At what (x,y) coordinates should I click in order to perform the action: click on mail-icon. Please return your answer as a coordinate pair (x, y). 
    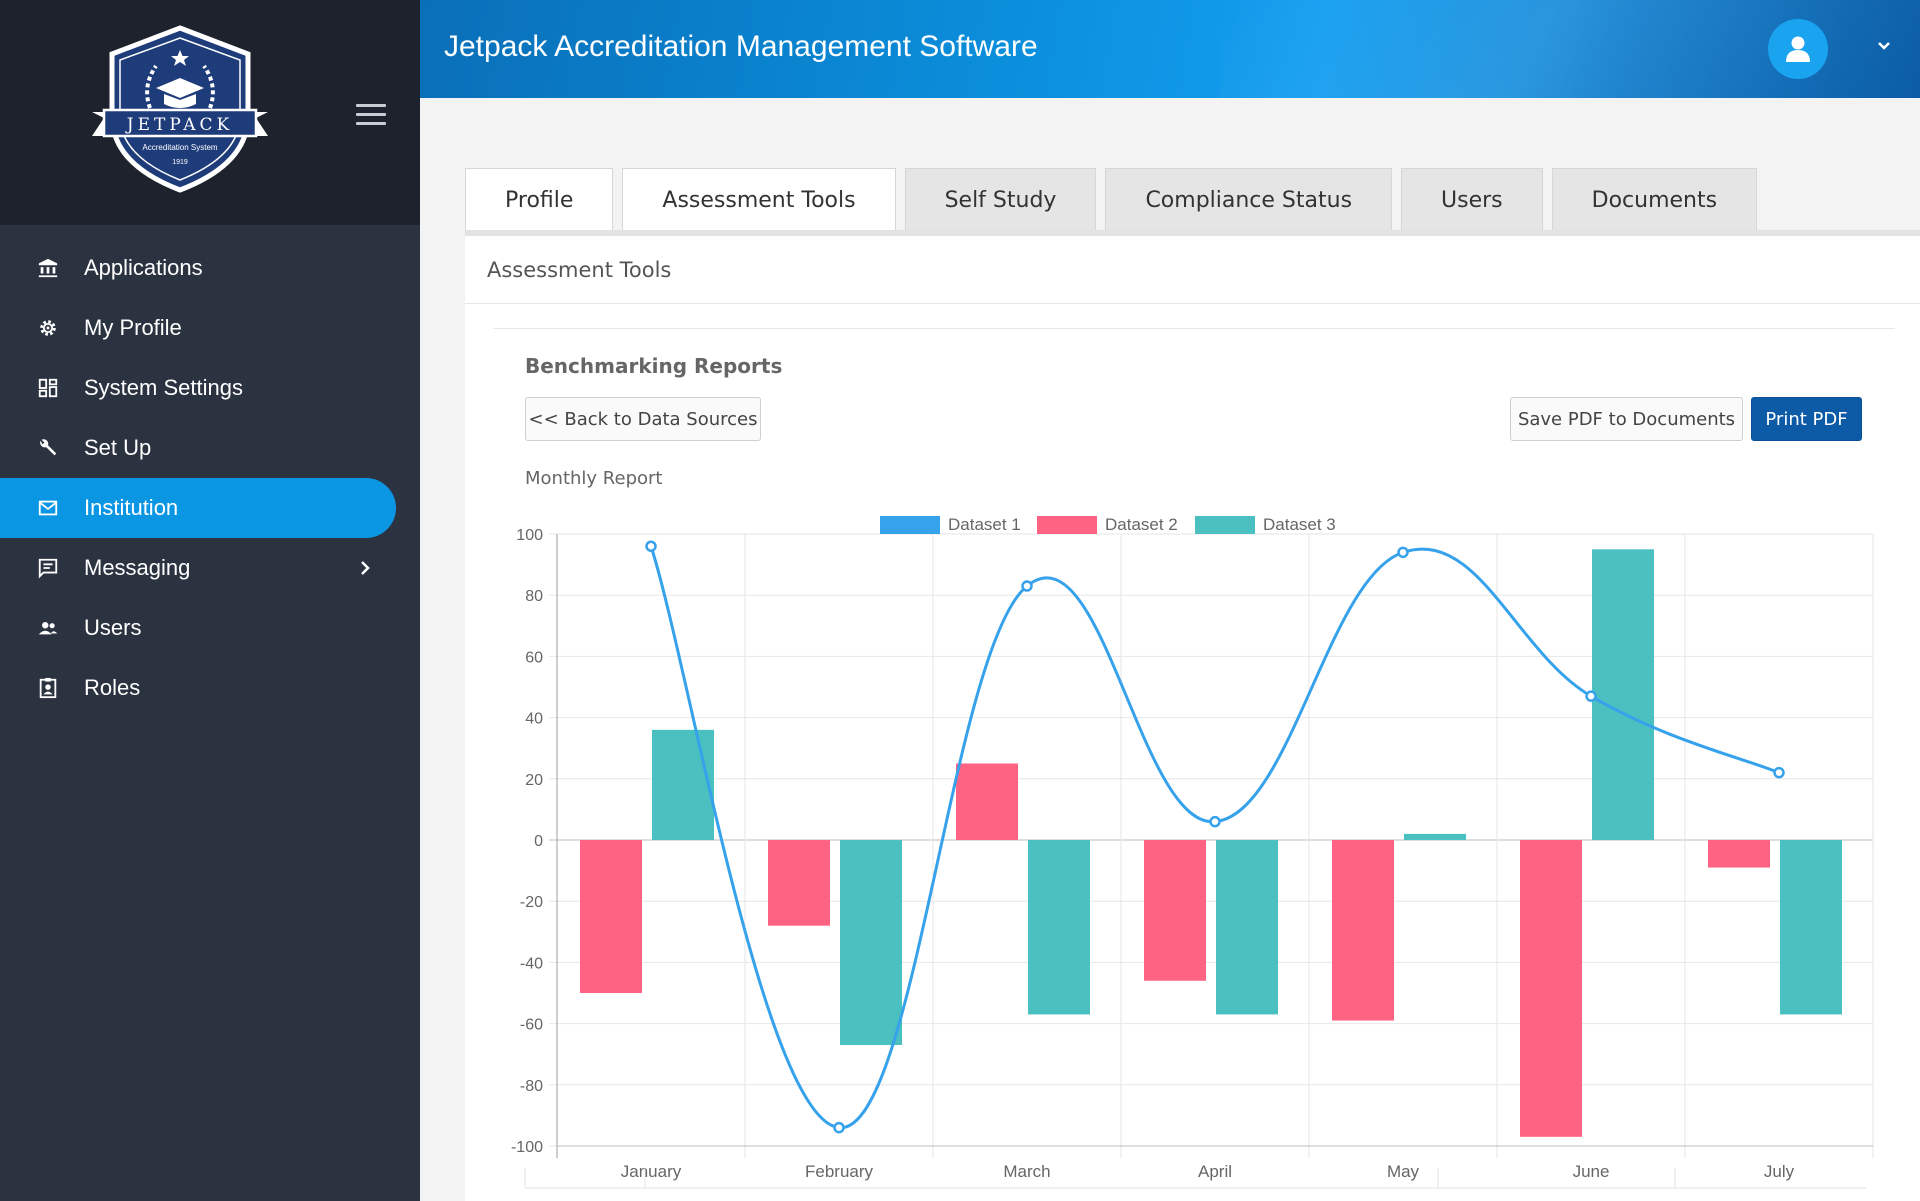
    Looking at the image, I should click on (48, 508).